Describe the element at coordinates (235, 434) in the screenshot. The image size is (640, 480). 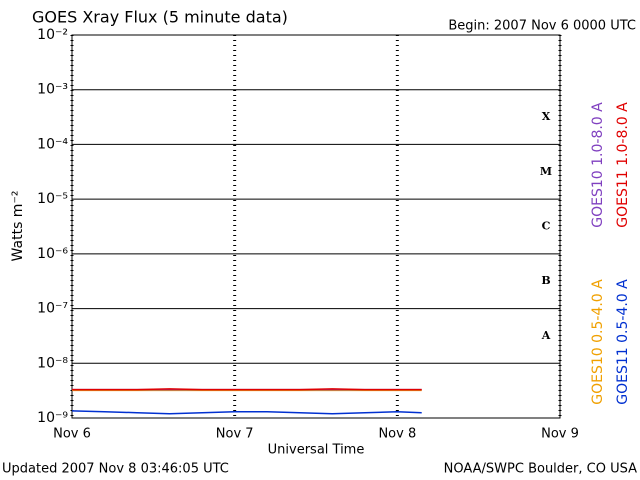
I see `x-tick-label: Nov 7` at that location.